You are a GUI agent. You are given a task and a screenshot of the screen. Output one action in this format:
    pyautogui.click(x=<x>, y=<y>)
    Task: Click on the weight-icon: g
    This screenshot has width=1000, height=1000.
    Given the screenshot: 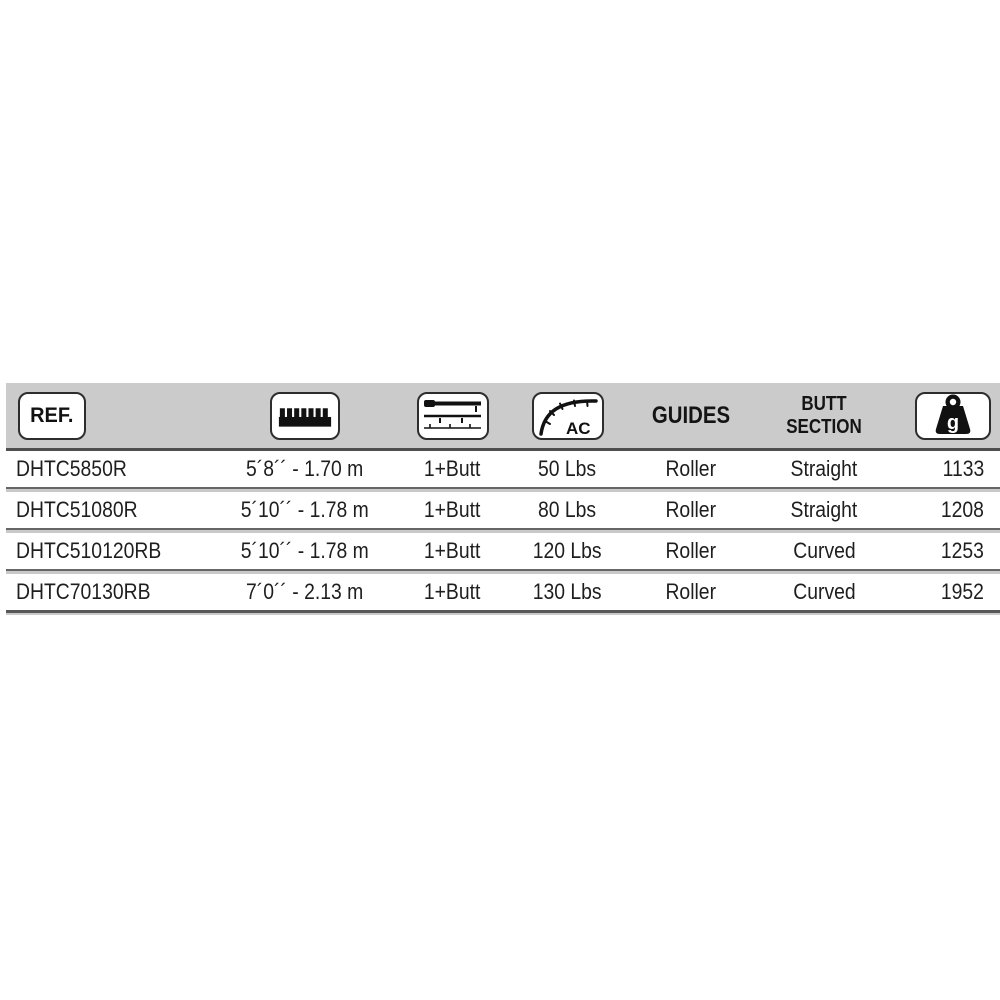 What is the action you would take?
    pyautogui.click(x=953, y=414)
    